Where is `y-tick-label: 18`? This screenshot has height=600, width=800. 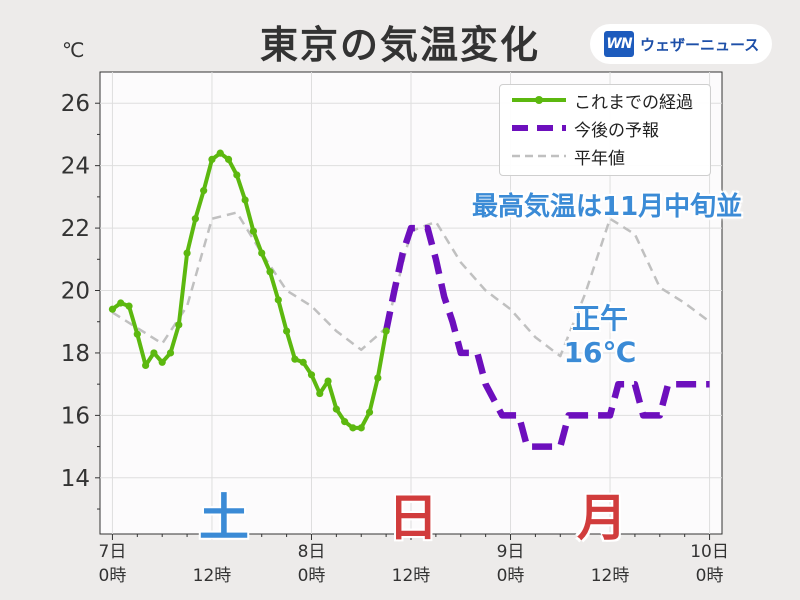
y-tick-label: 18 is located at coordinates (75, 354).